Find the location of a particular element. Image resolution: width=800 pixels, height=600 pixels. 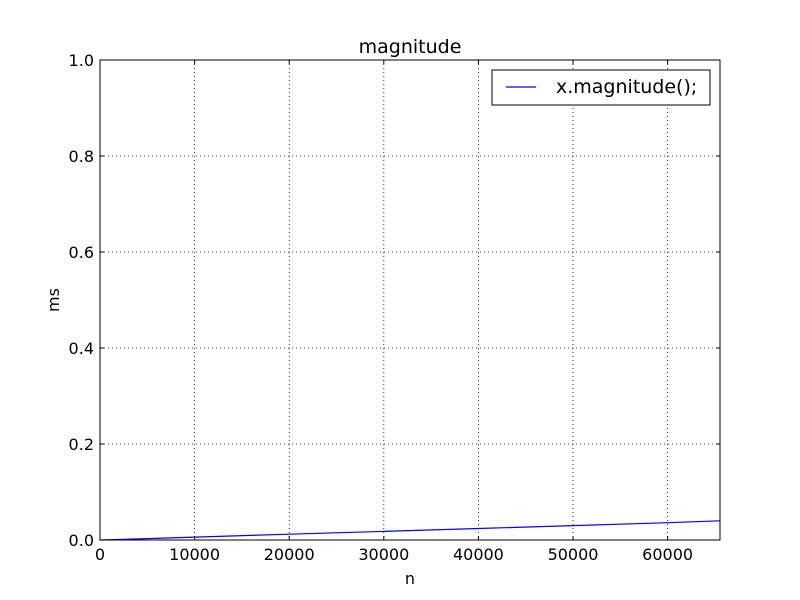

y-tick-label: 0.6 is located at coordinates (81, 252).